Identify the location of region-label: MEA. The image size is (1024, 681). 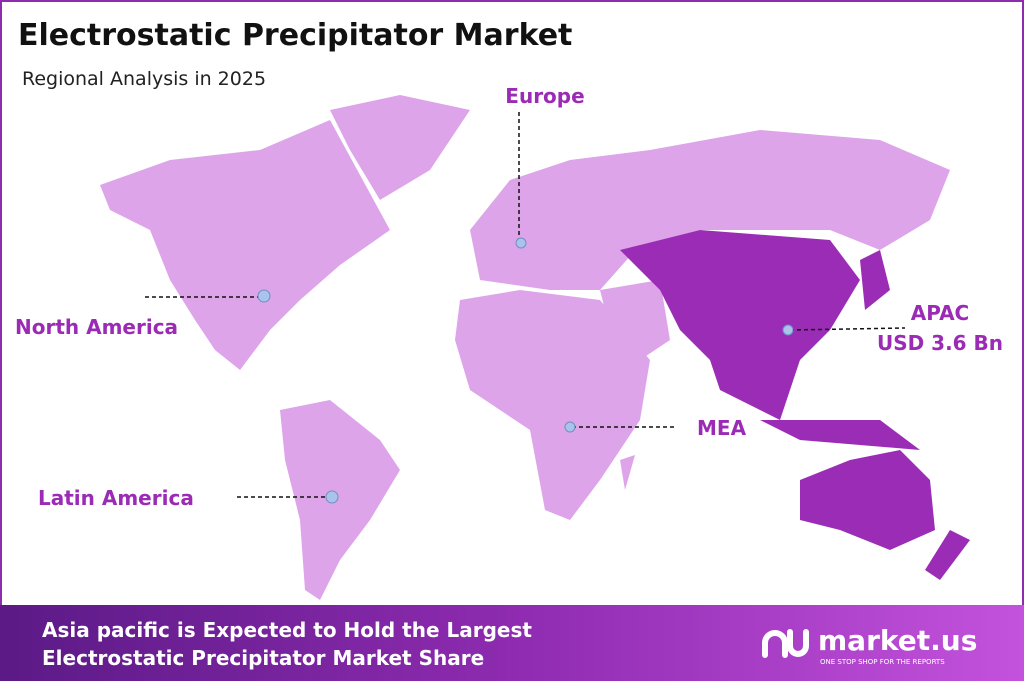
(722, 428).